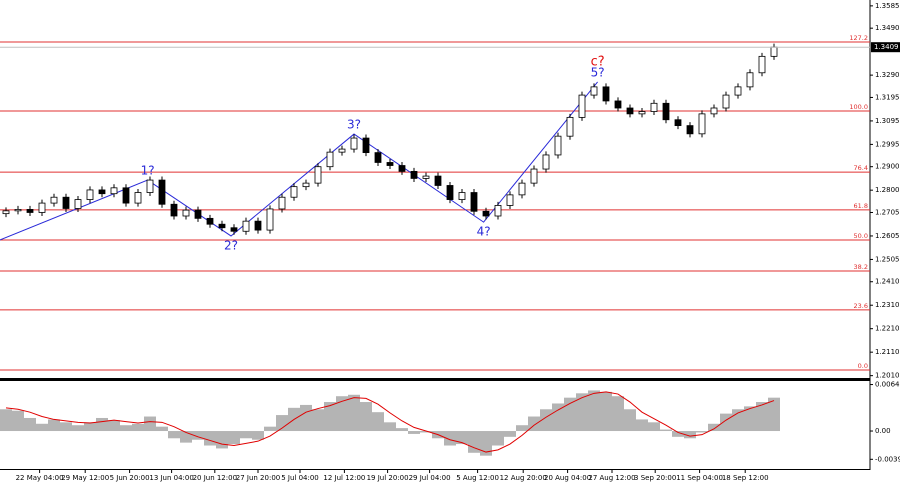 This screenshot has width=900, height=485. Describe the element at coordinates (887, 121) in the screenshot. I see `y-tick-label: 1.3095` at that location.